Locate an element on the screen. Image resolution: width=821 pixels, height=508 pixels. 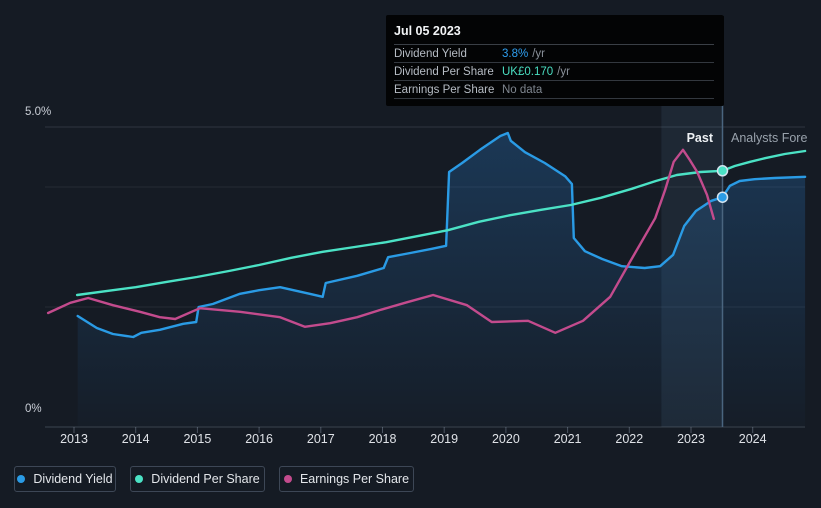
x-axis-label-2021: 2021 is located at coordinates (567, 439).